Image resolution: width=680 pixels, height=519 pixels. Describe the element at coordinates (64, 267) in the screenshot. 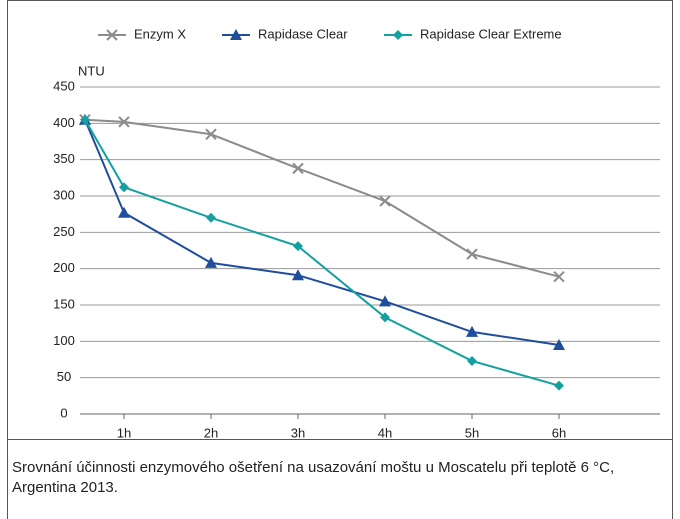

I see `y-tick-label: 200` at that location.